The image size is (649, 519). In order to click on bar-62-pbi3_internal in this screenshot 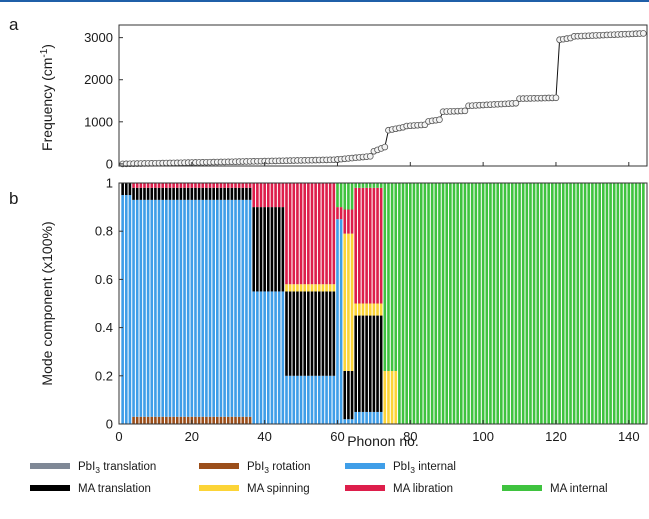, I will do `click(345, 421)`.